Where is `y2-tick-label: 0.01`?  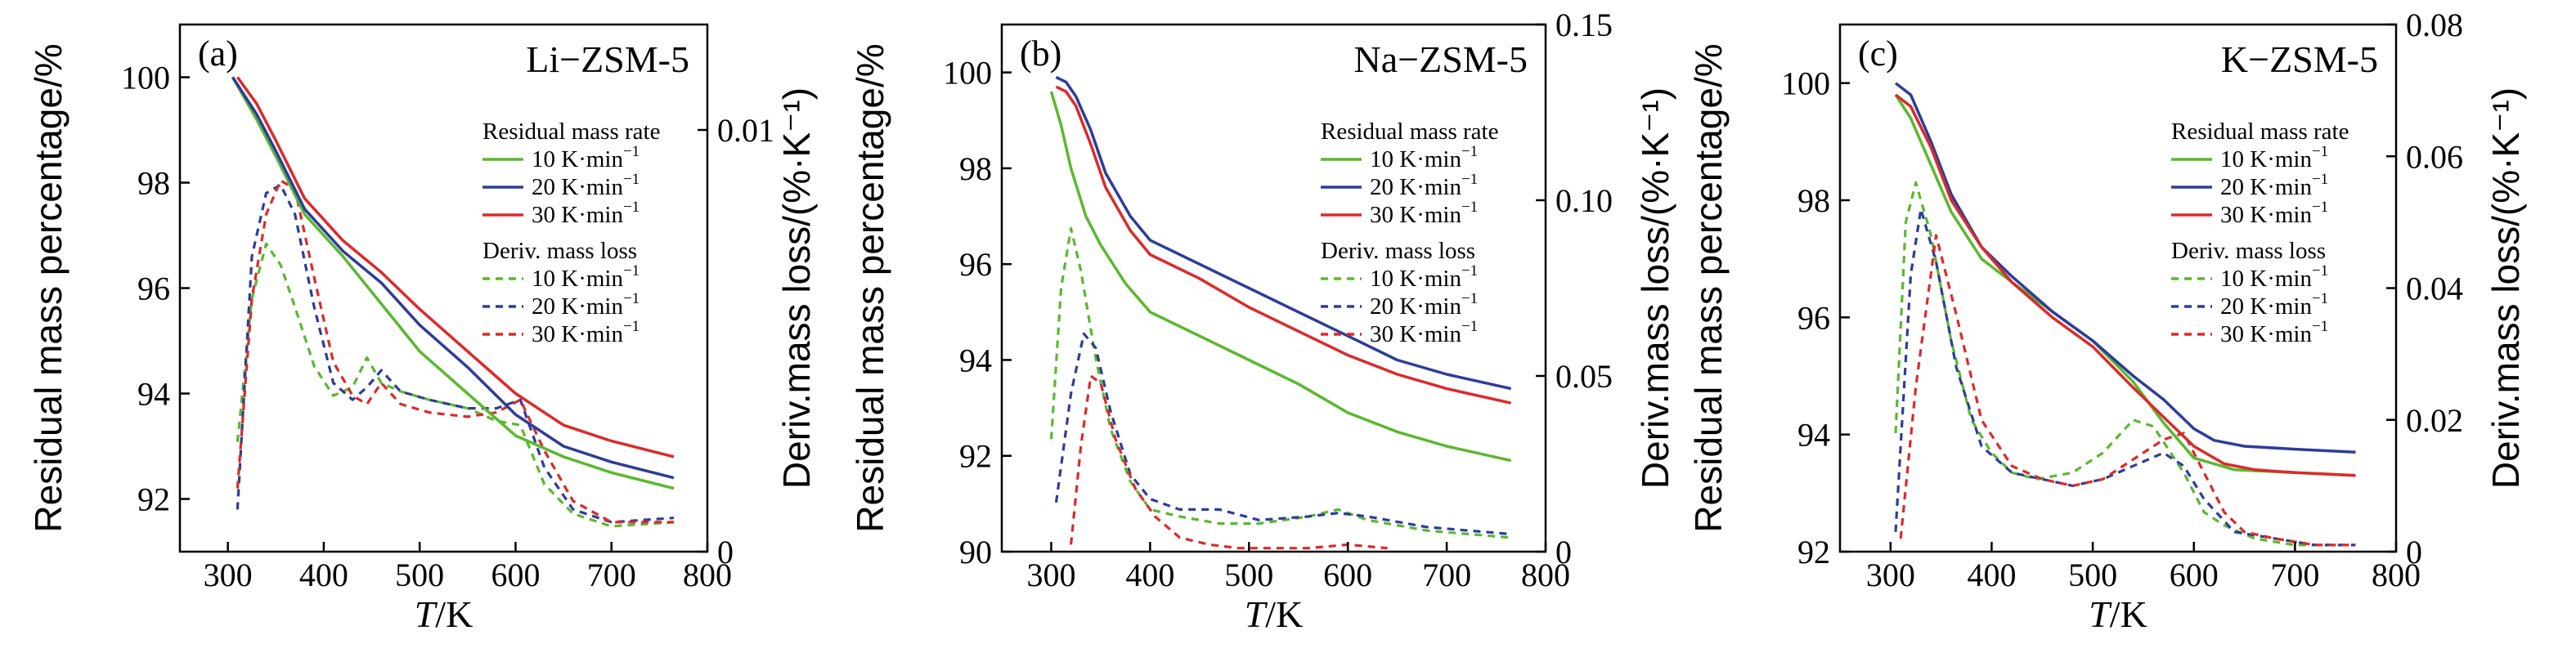
y2-tick-label: 0.01 is located at coordinates (746, 130).